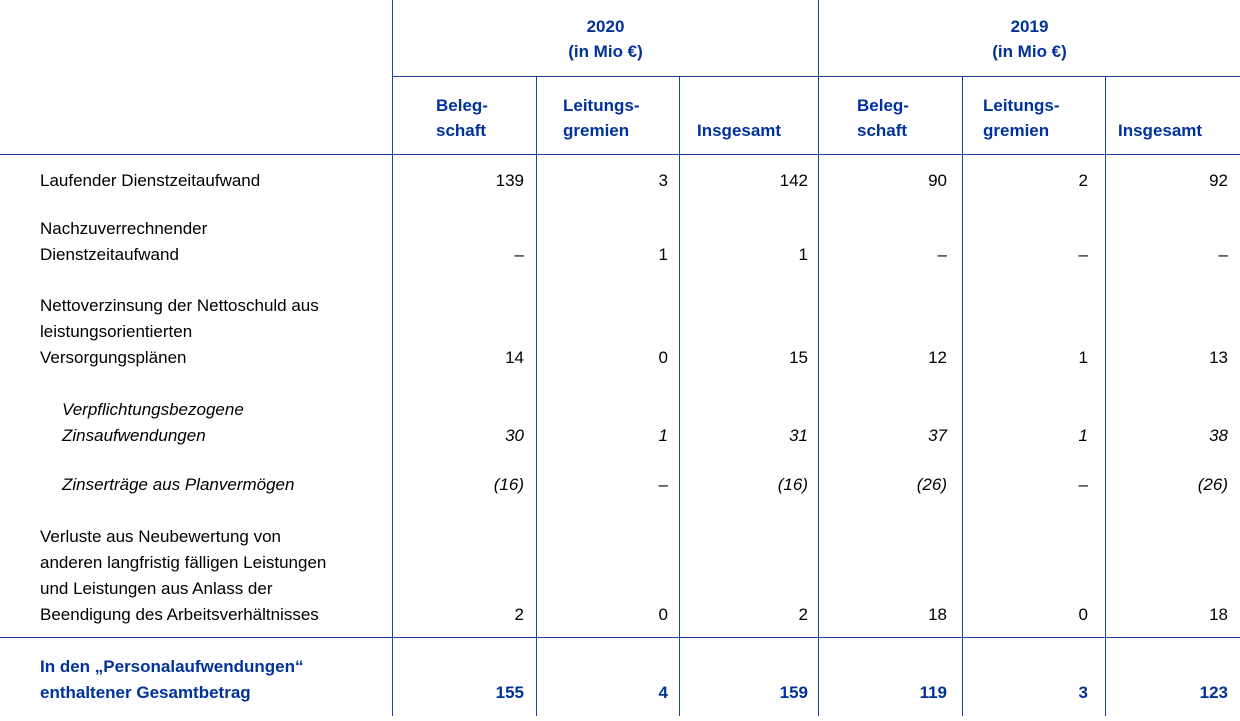 The image size is (1240, 721). Describe the element at coordinates (514, 435) in the screenshot. I see `cell: 30` at that location.